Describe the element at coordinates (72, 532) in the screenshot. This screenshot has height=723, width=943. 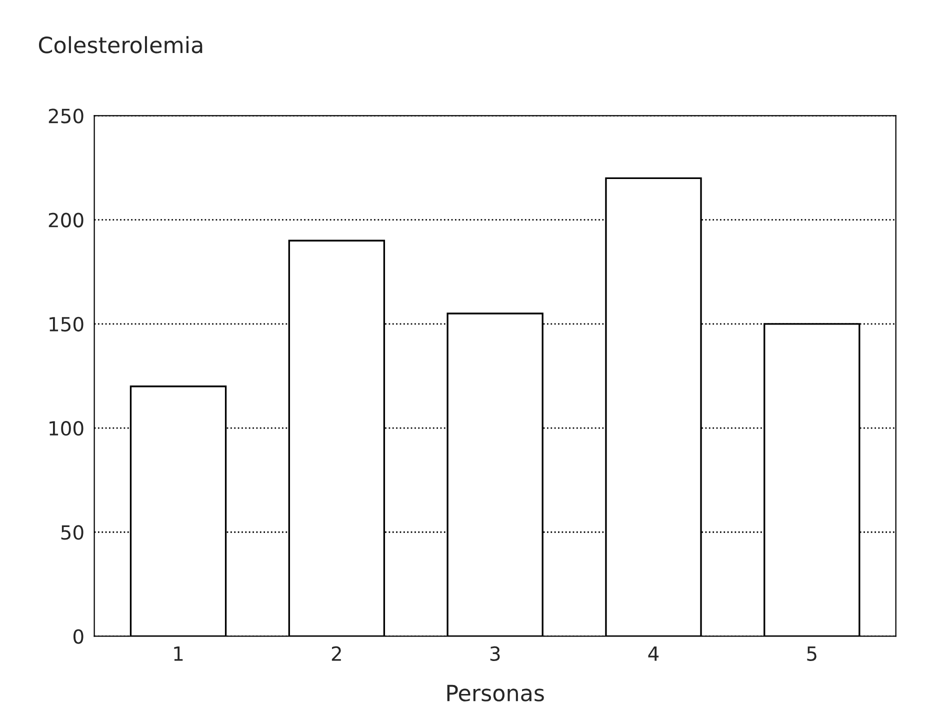
I see `y-tick-label: 50` at that location.